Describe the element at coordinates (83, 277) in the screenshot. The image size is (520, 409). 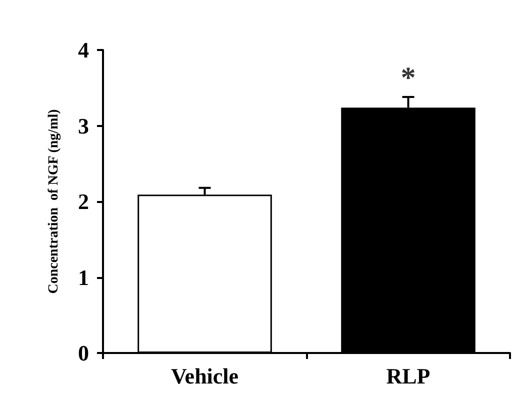
I see `y-tick-label: 1` at that location.